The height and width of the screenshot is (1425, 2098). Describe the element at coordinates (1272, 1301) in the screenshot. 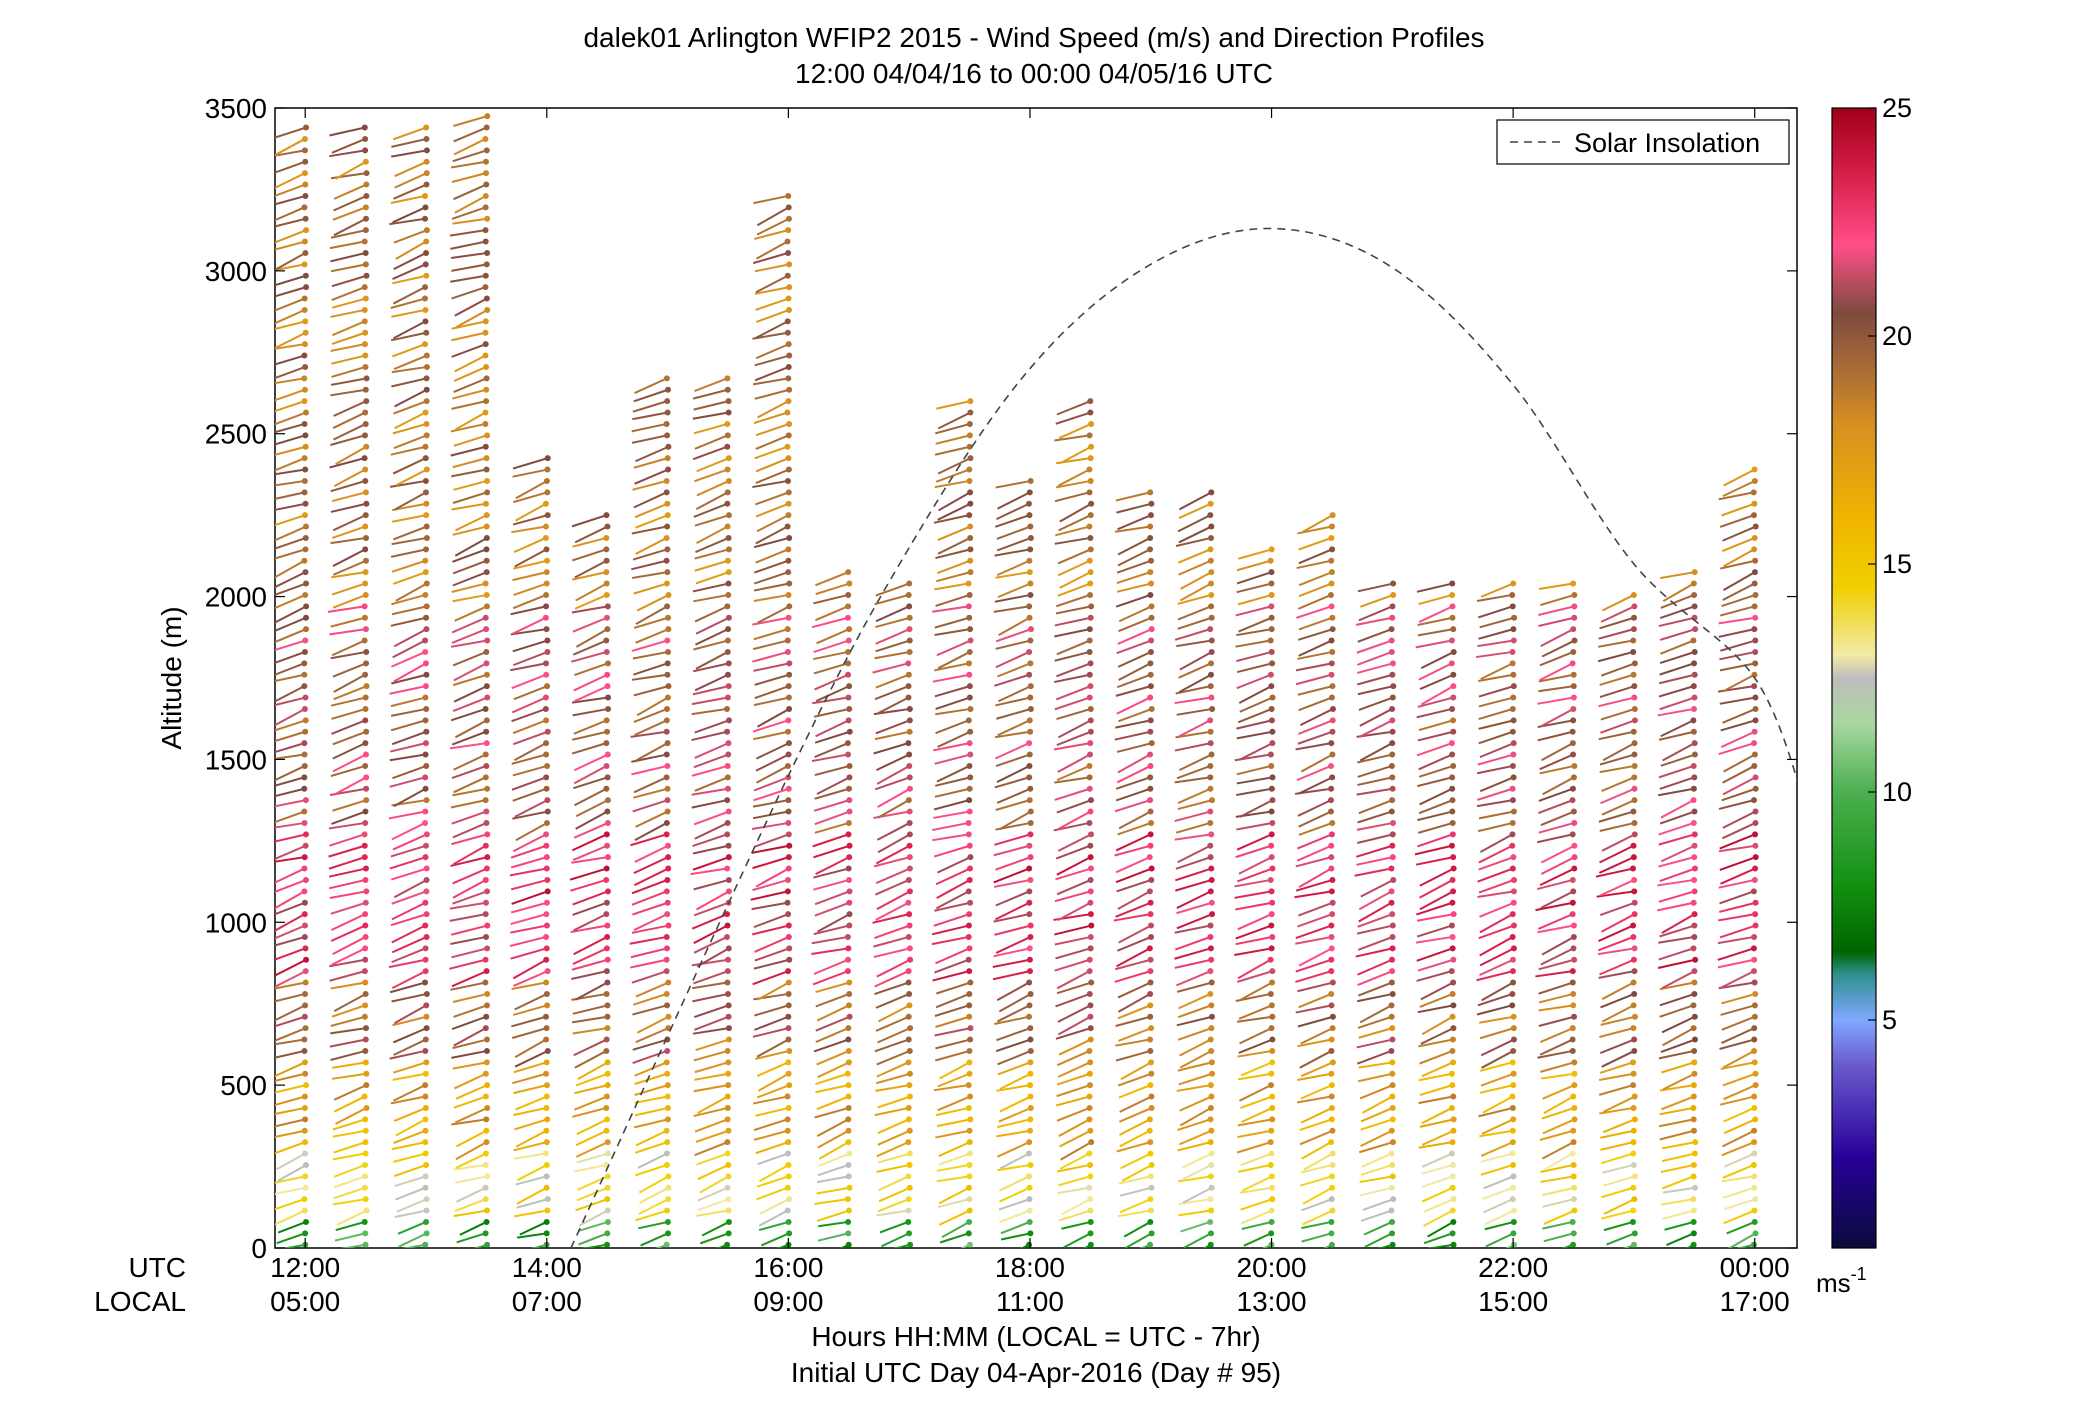

I see `x-tick-label-local: 13:00` at that location.